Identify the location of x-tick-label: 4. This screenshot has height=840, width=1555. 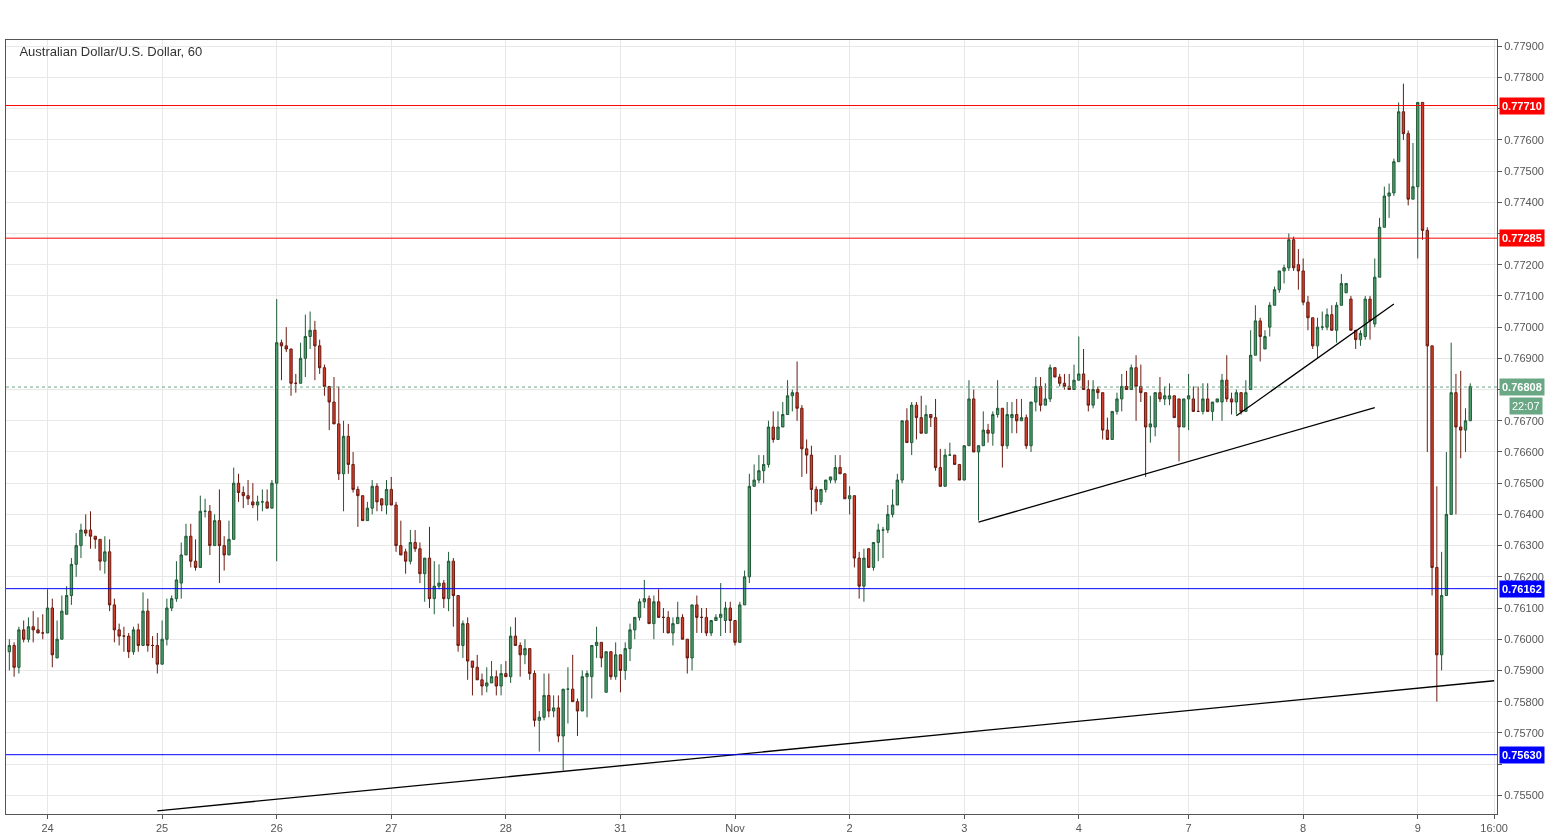
(1078, 828).